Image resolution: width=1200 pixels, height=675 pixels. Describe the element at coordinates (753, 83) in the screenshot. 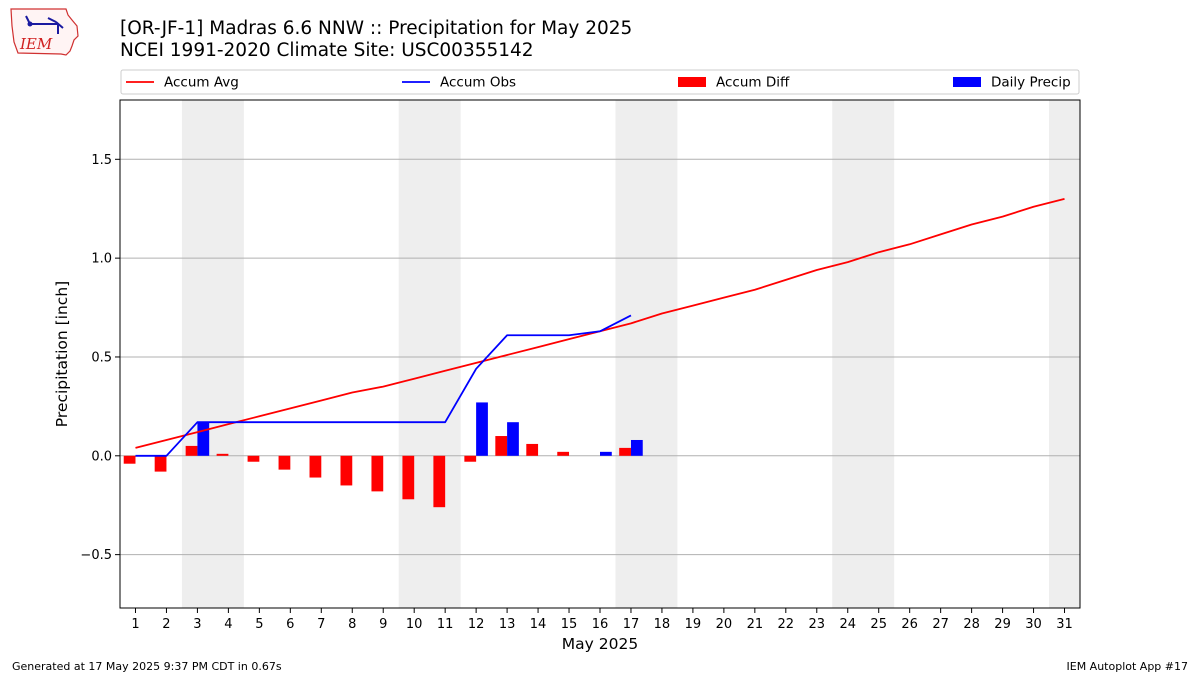

I see `legend-label-accum-diff: Accum Diff` at that location.